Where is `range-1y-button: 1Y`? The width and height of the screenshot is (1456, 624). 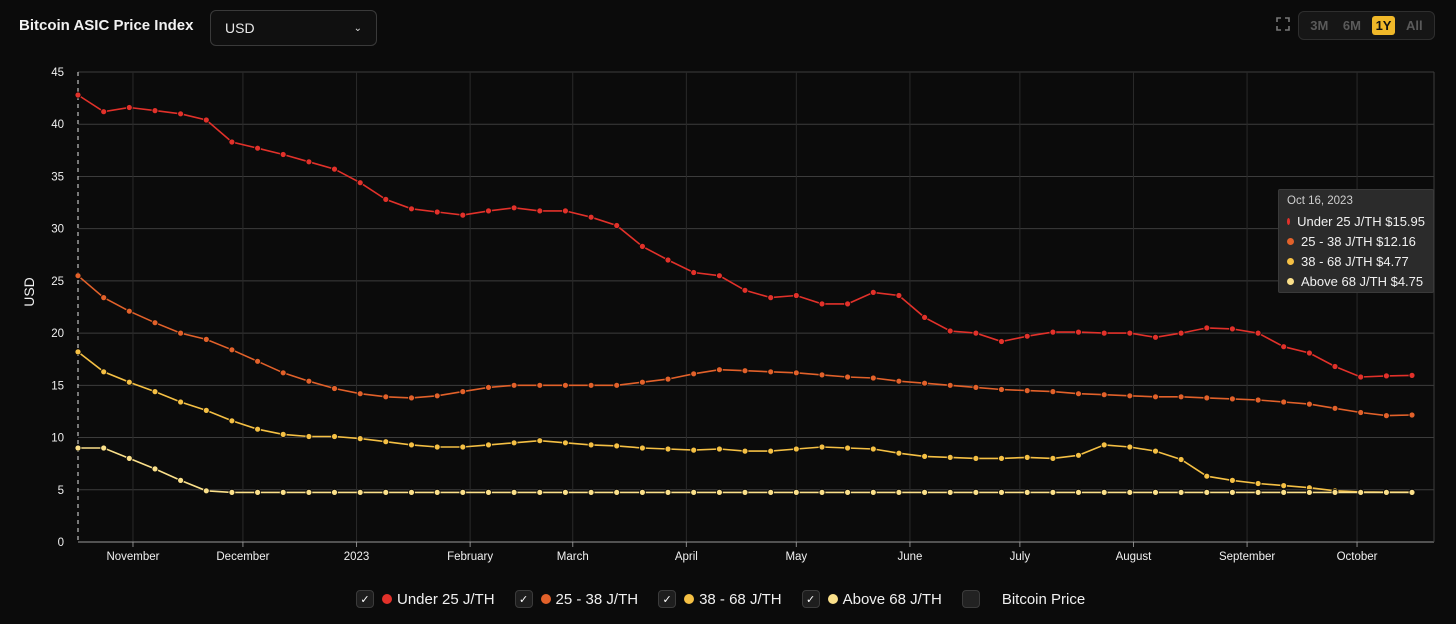 range-1y-button: 1Y is located at coordinates (1383, 25).